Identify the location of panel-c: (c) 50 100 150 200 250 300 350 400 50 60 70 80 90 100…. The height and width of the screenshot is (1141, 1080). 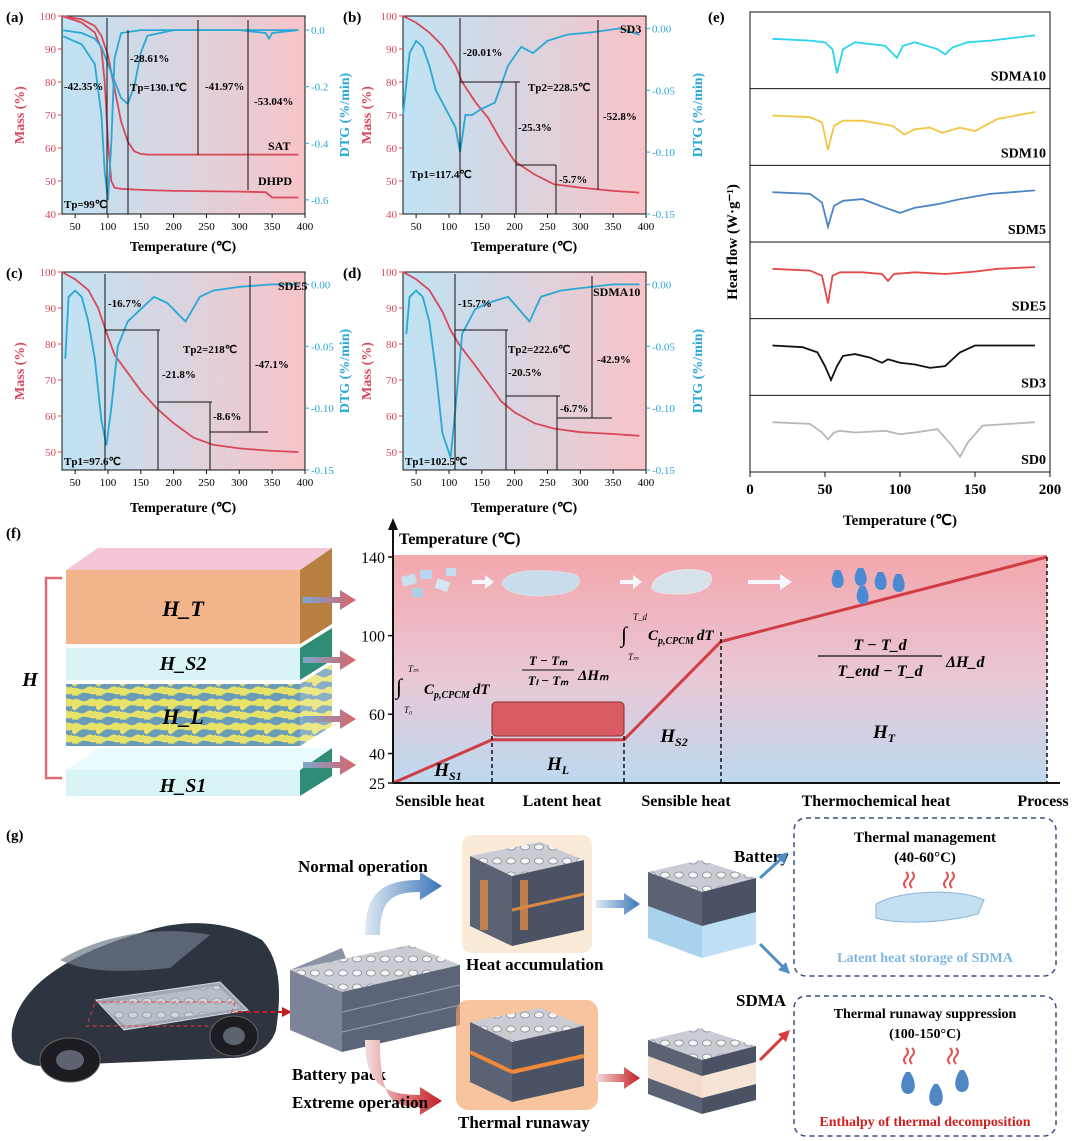
(179, 391).